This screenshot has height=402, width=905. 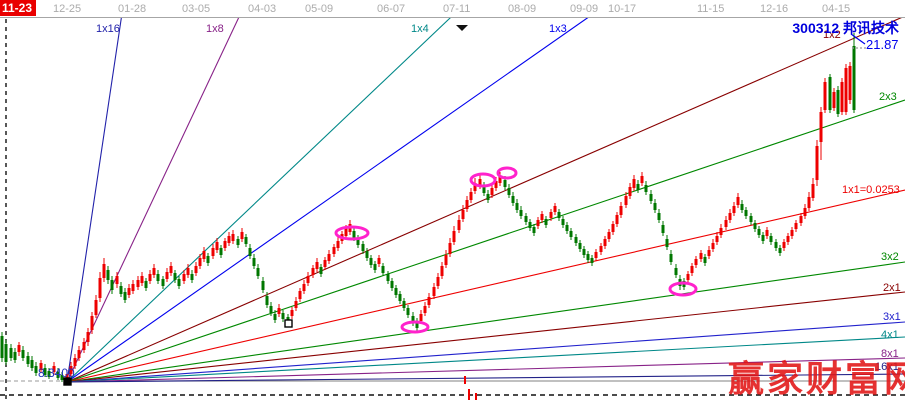 What do you see at coordinates (774, 9) in the screenshot?
I see `date-label: 12-16` at bounding box center [774, 9].